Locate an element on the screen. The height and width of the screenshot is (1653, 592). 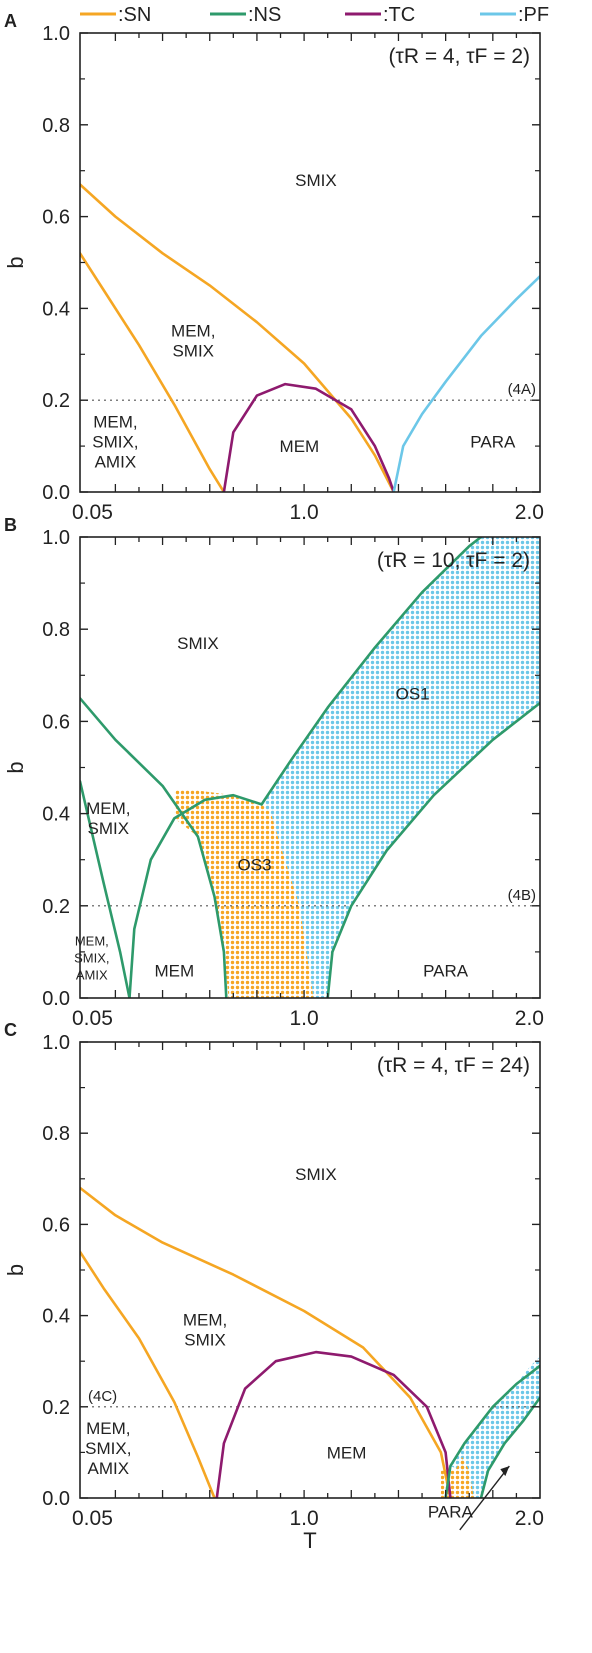
x-axis-label: T is located at coordinates (309, 1540).